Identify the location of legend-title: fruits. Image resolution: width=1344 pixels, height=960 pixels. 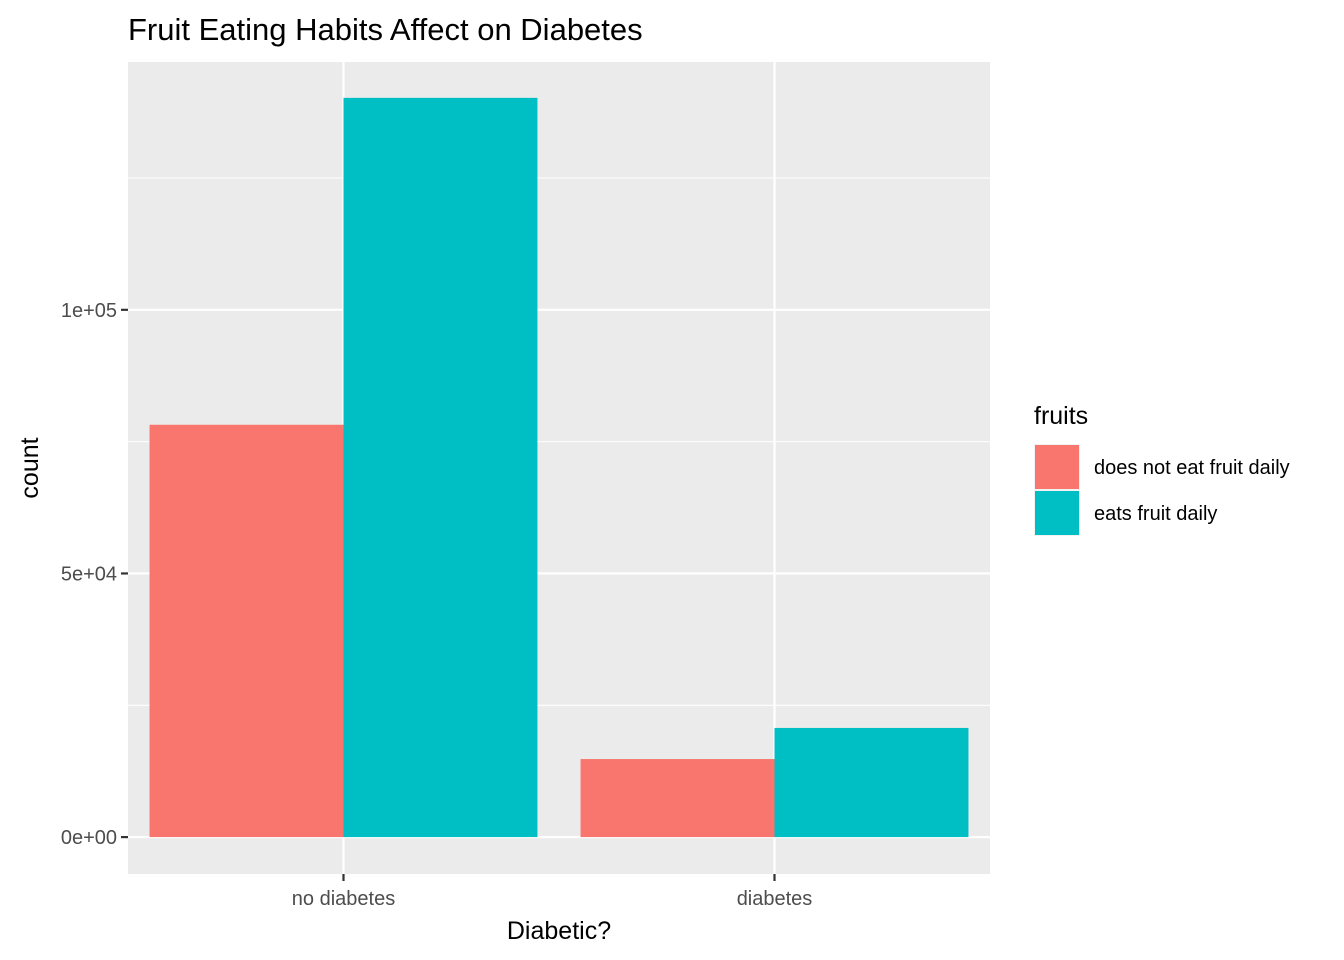
(1061, 416).